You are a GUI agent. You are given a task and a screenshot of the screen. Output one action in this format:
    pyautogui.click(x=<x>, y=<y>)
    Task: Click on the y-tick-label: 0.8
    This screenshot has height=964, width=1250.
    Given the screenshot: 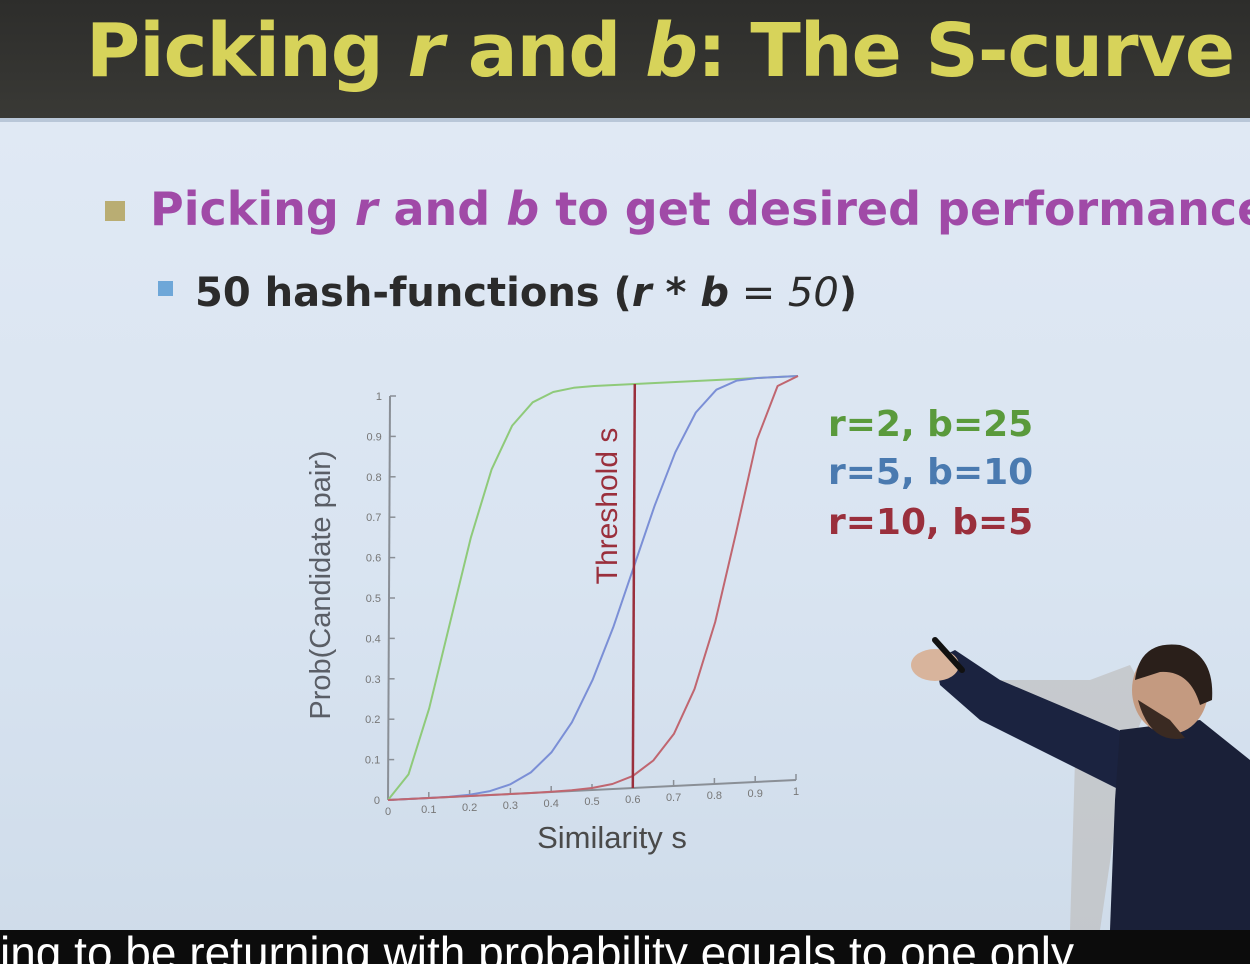 What is the action you would take?
    pyautogui.click(x=373, y=478)
    